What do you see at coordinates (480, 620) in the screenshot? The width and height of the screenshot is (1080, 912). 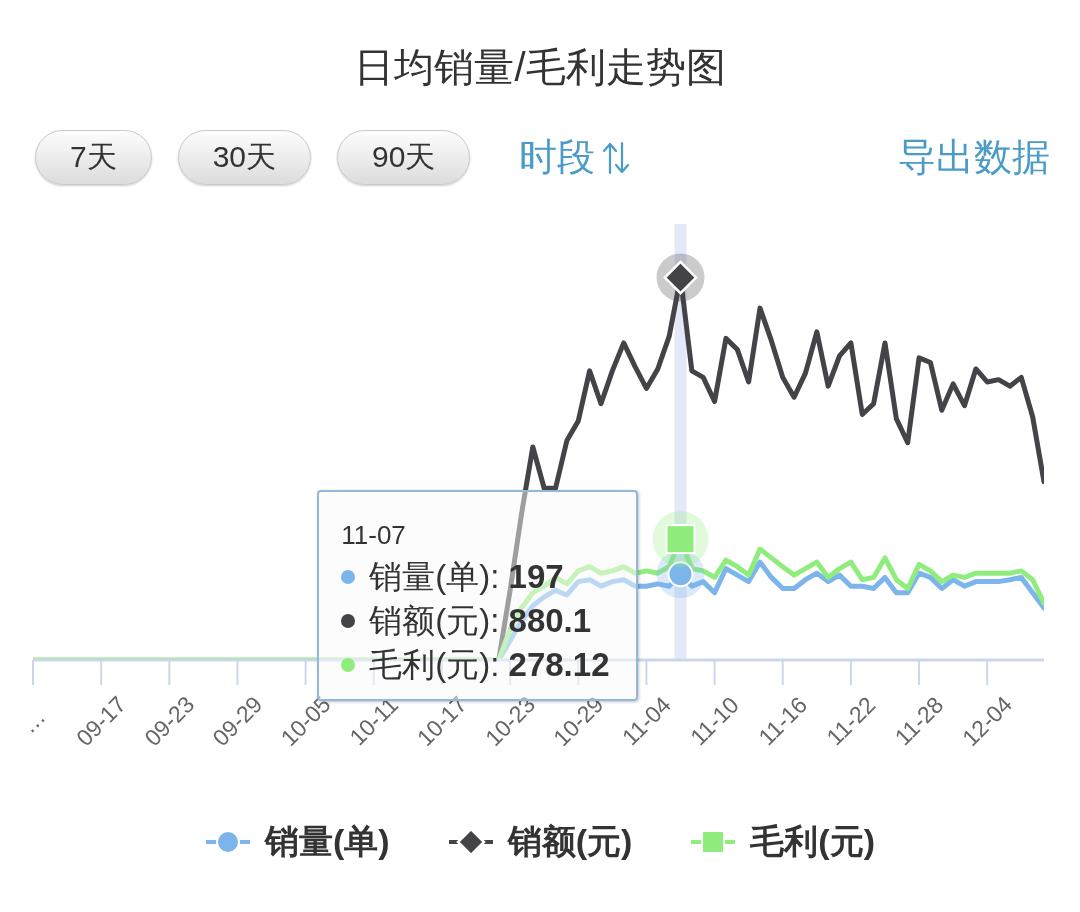 I see `annotation: 销额(元): 880.1` at bounding box center [480, 620].